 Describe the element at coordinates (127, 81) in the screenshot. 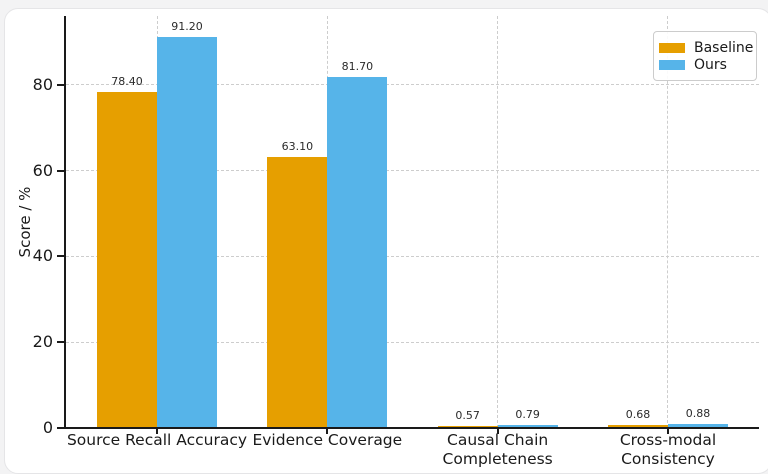

I see `value-label: 78.40` at that location.